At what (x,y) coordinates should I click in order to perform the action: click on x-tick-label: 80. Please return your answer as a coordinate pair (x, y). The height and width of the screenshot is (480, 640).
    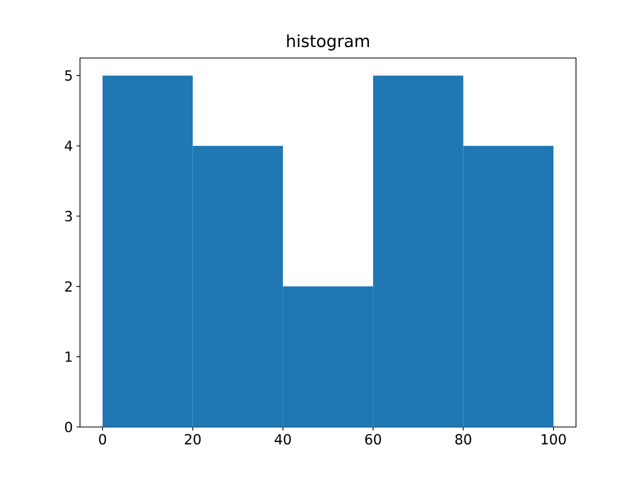
    Looking at the image, I should click on (463, 439).